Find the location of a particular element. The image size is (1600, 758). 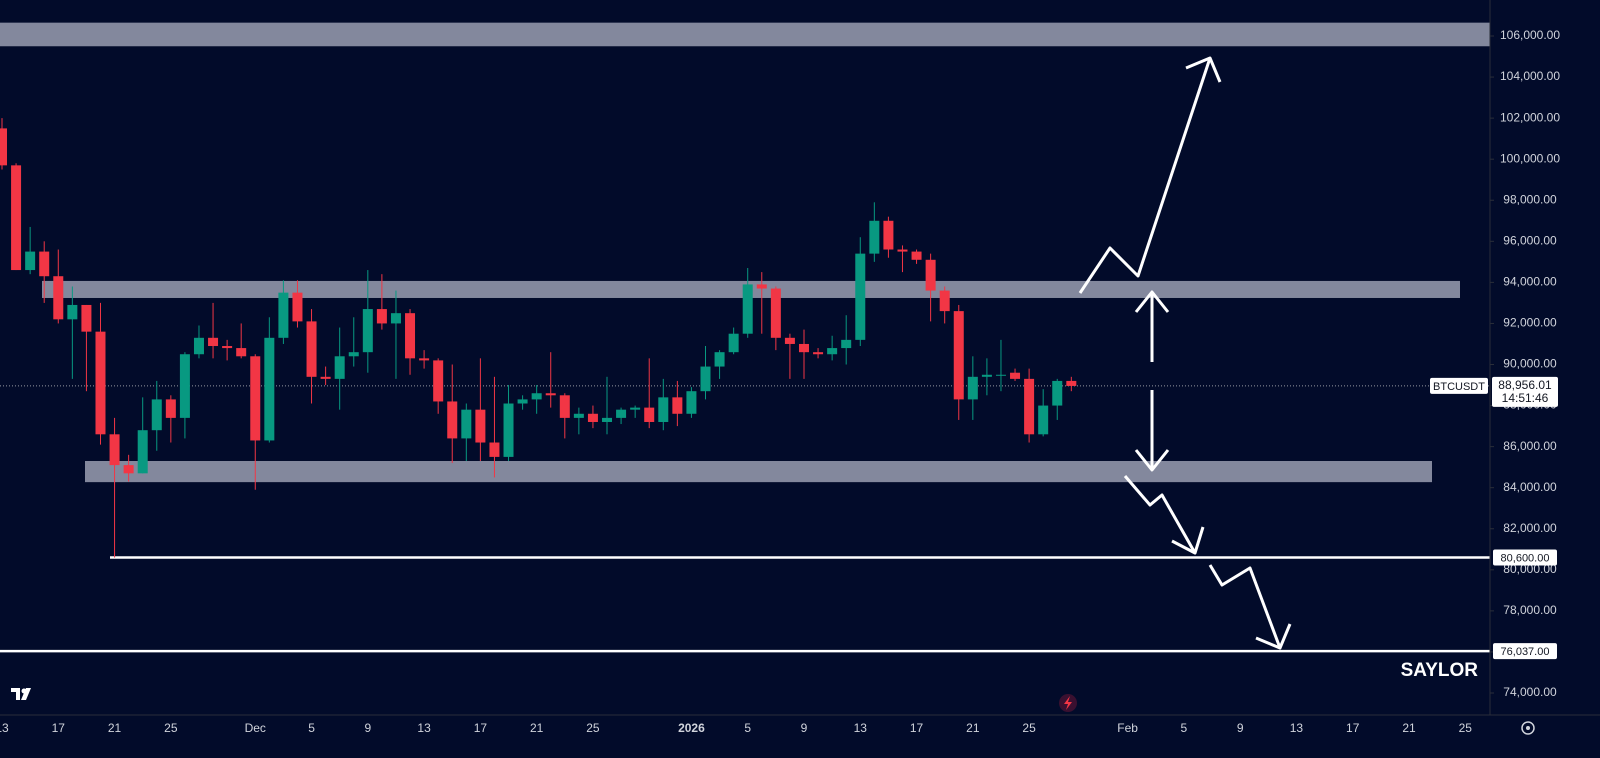

y-tick-label: 84,000.00 is located at coordinates (1530, 487).